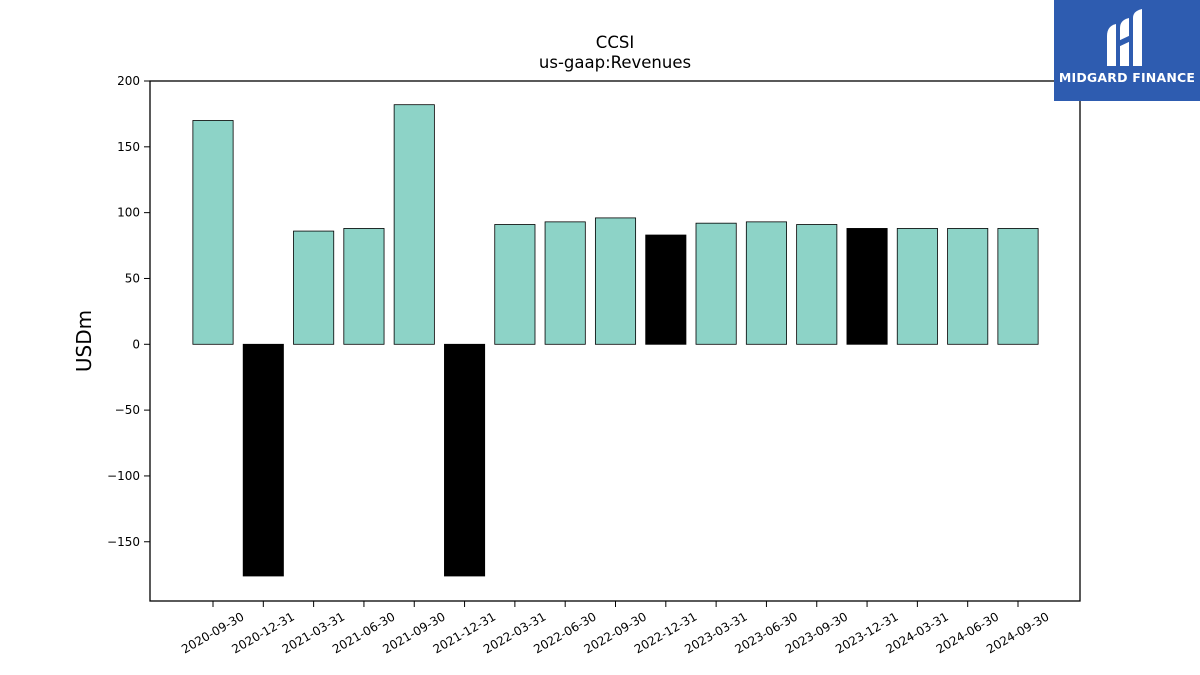  What do you see at coordinates (132, 278) in the screenshot?
I see `y-tick-label: 50` at bounding box center [132, 278].